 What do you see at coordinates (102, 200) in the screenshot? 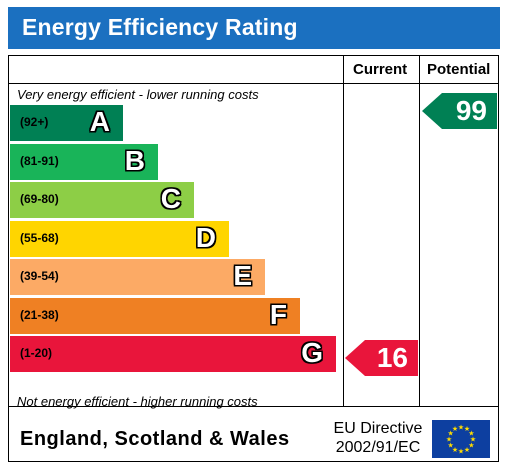
I see `band-c: (69-80) C` at bounding box center [102, 200].